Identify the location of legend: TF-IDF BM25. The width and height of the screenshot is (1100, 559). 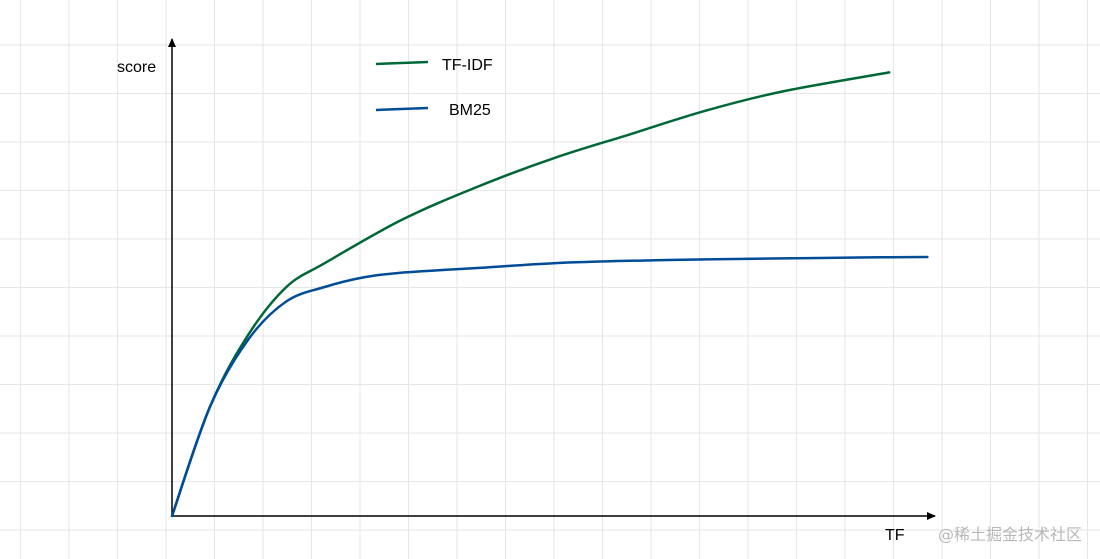
(434, 88).